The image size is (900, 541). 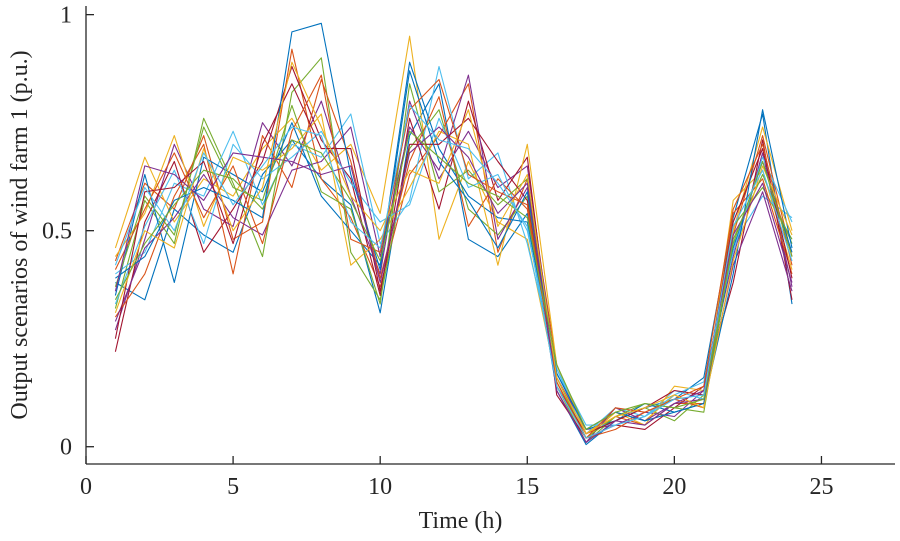 I want to click on y-tick-label: 0, so click(x=66, y=448).